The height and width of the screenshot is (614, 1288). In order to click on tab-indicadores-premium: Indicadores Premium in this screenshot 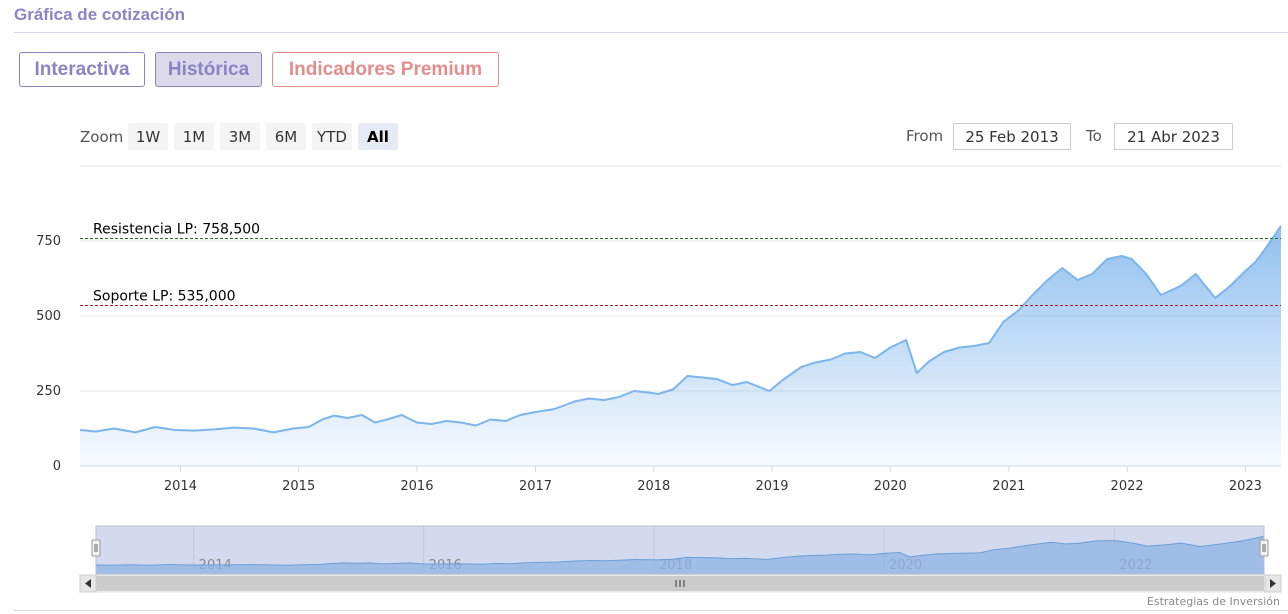, I will do `click(385, 69)`.